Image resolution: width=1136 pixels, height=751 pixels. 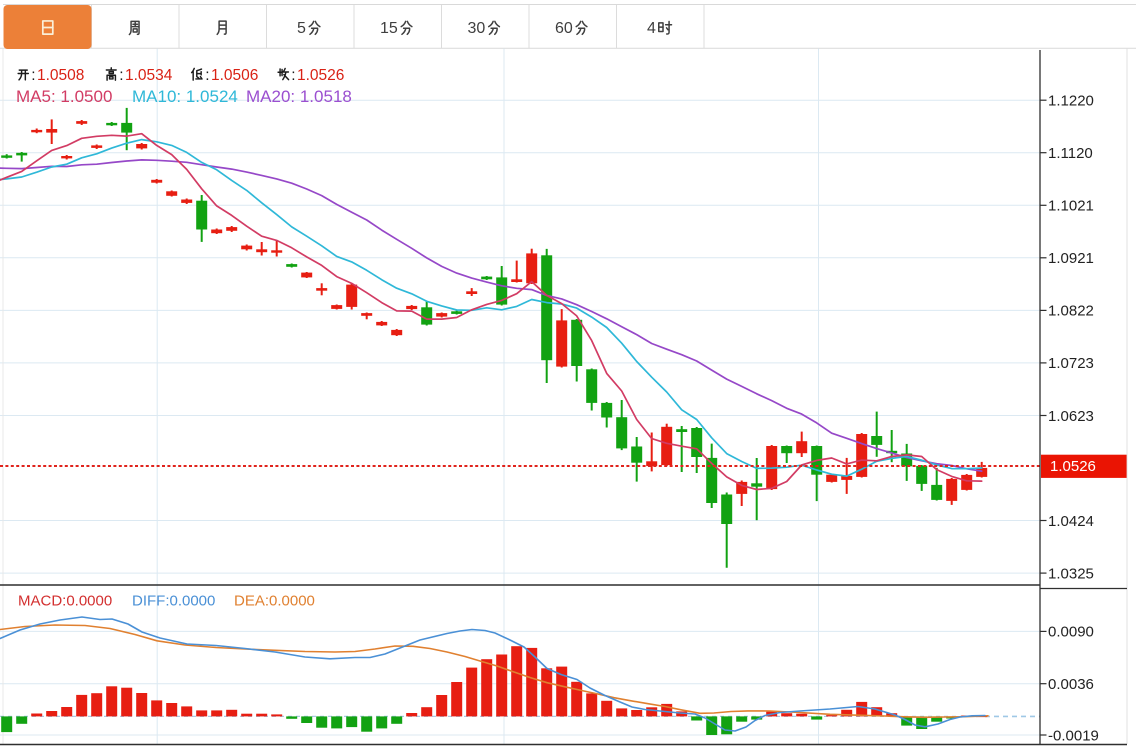 I want to click on svg-text: 0.0090, so click(x=1071, y=632).